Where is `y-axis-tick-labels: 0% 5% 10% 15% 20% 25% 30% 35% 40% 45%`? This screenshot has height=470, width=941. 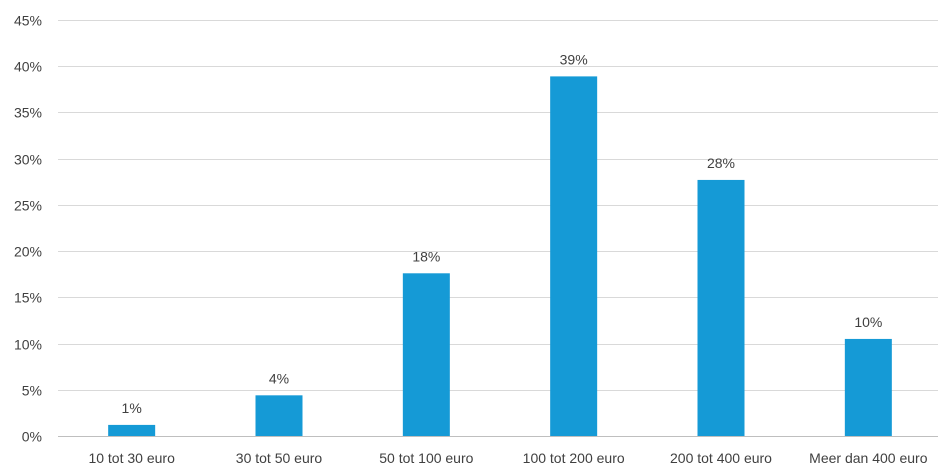 y-axis-tick-labels: 0% 5% 10% 15% 20% 25% 30% 35% 40% 45% is located at coordinates (28, 229).